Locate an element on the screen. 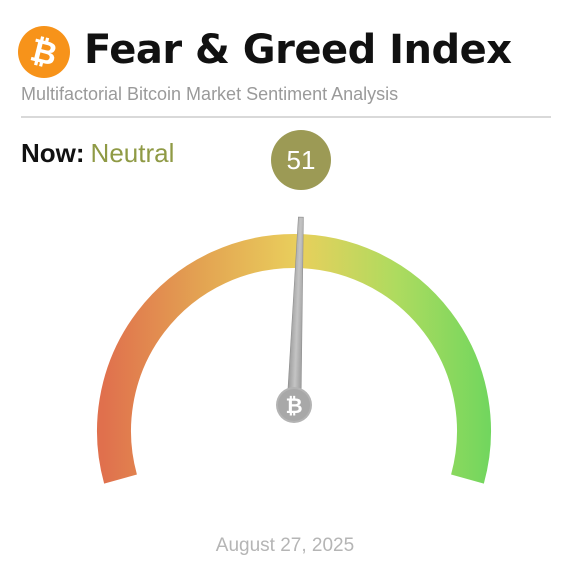 The image size is (570, 570). current-sentiment: Now: Neutral is located at coordinates (97, 153).